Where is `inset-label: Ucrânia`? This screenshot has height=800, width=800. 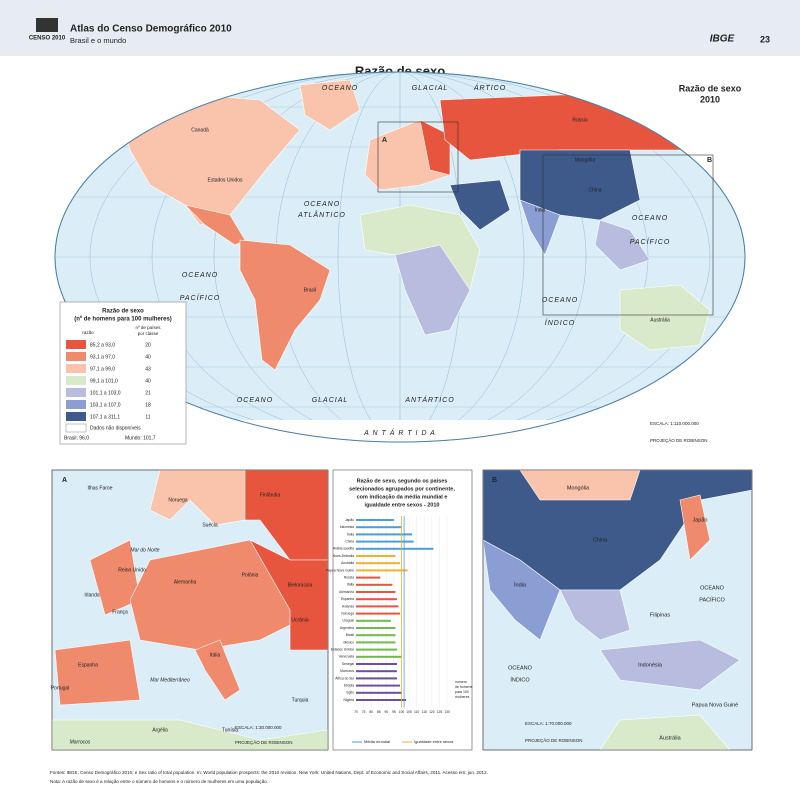
inset-label: Ucrânia is located at coordinates (299, 620).